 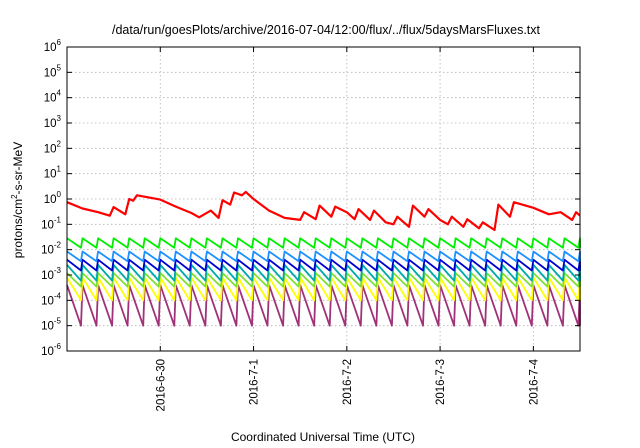 What do you see at coordinates (53, 147) in the screenshot?
I see `y-tick-label: 10²` at bounding box center [53, 147].